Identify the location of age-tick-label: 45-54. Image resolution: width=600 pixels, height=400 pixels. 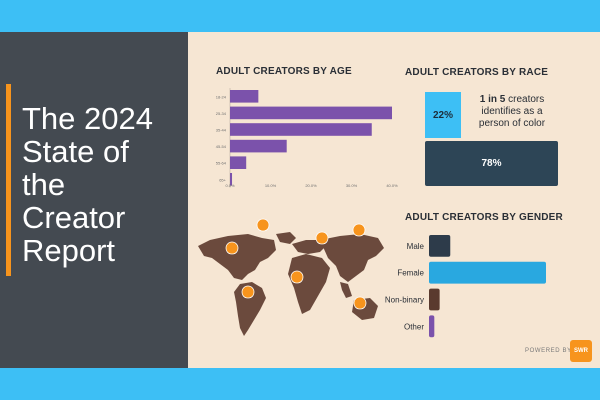
(221, 146).